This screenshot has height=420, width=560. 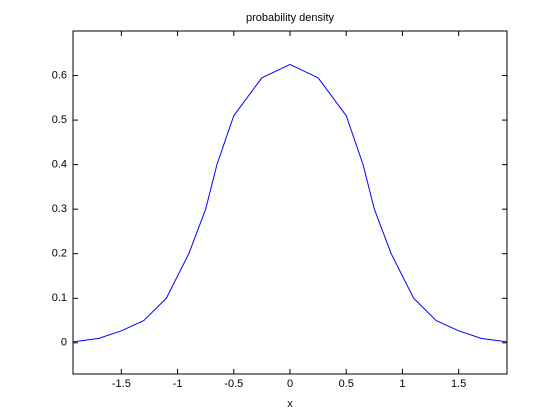 I want to click on y-tick-label: 0.5, so click(x=59, y=120).